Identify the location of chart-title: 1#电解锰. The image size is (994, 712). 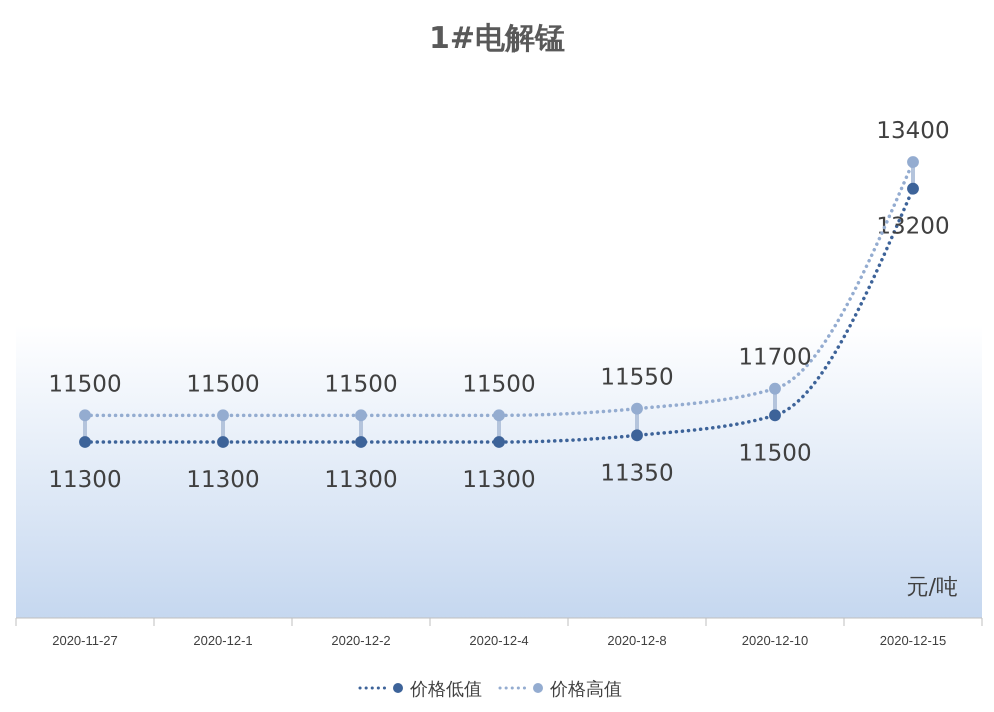
(497, 38).